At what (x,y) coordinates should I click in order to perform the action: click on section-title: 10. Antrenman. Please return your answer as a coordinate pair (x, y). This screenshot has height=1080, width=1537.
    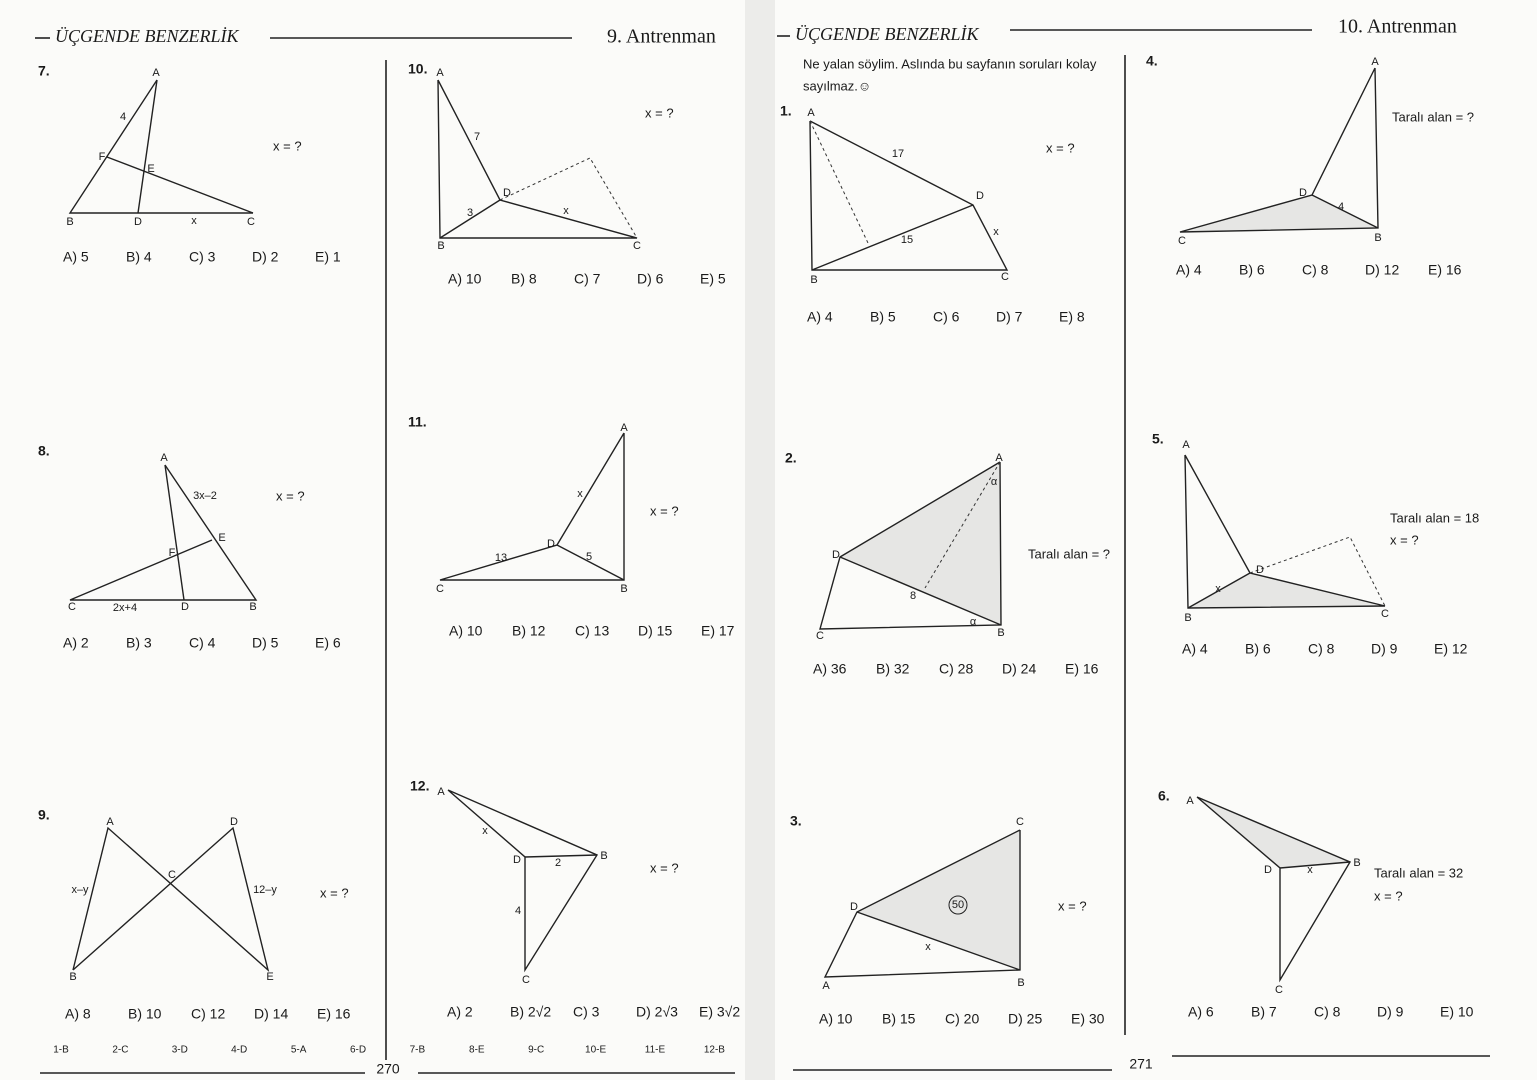
    Looking at the image, I should click on (1397, 27).